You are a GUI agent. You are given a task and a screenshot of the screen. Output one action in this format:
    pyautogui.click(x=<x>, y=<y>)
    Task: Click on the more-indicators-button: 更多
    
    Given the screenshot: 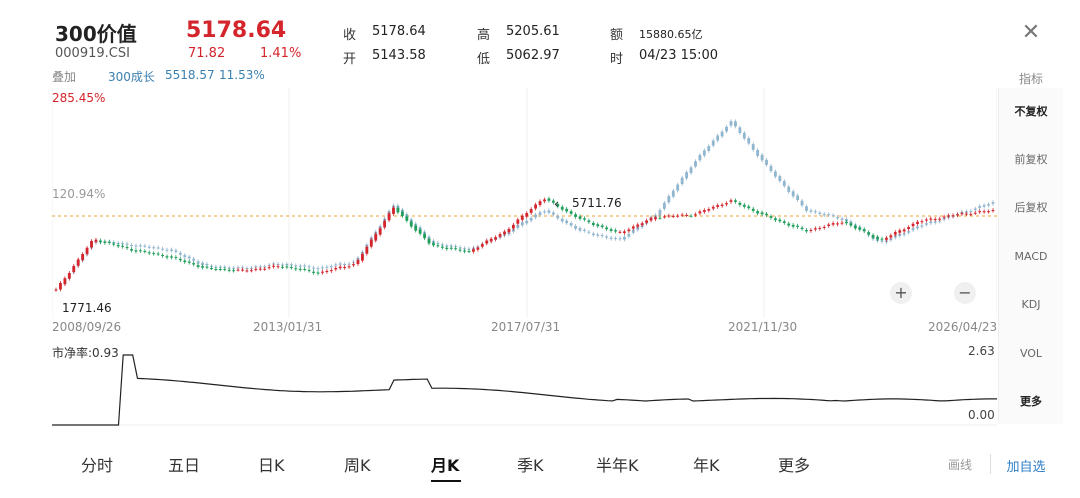 What is the action you would take?
    pyautogui.click(x=1031, y=401)
    